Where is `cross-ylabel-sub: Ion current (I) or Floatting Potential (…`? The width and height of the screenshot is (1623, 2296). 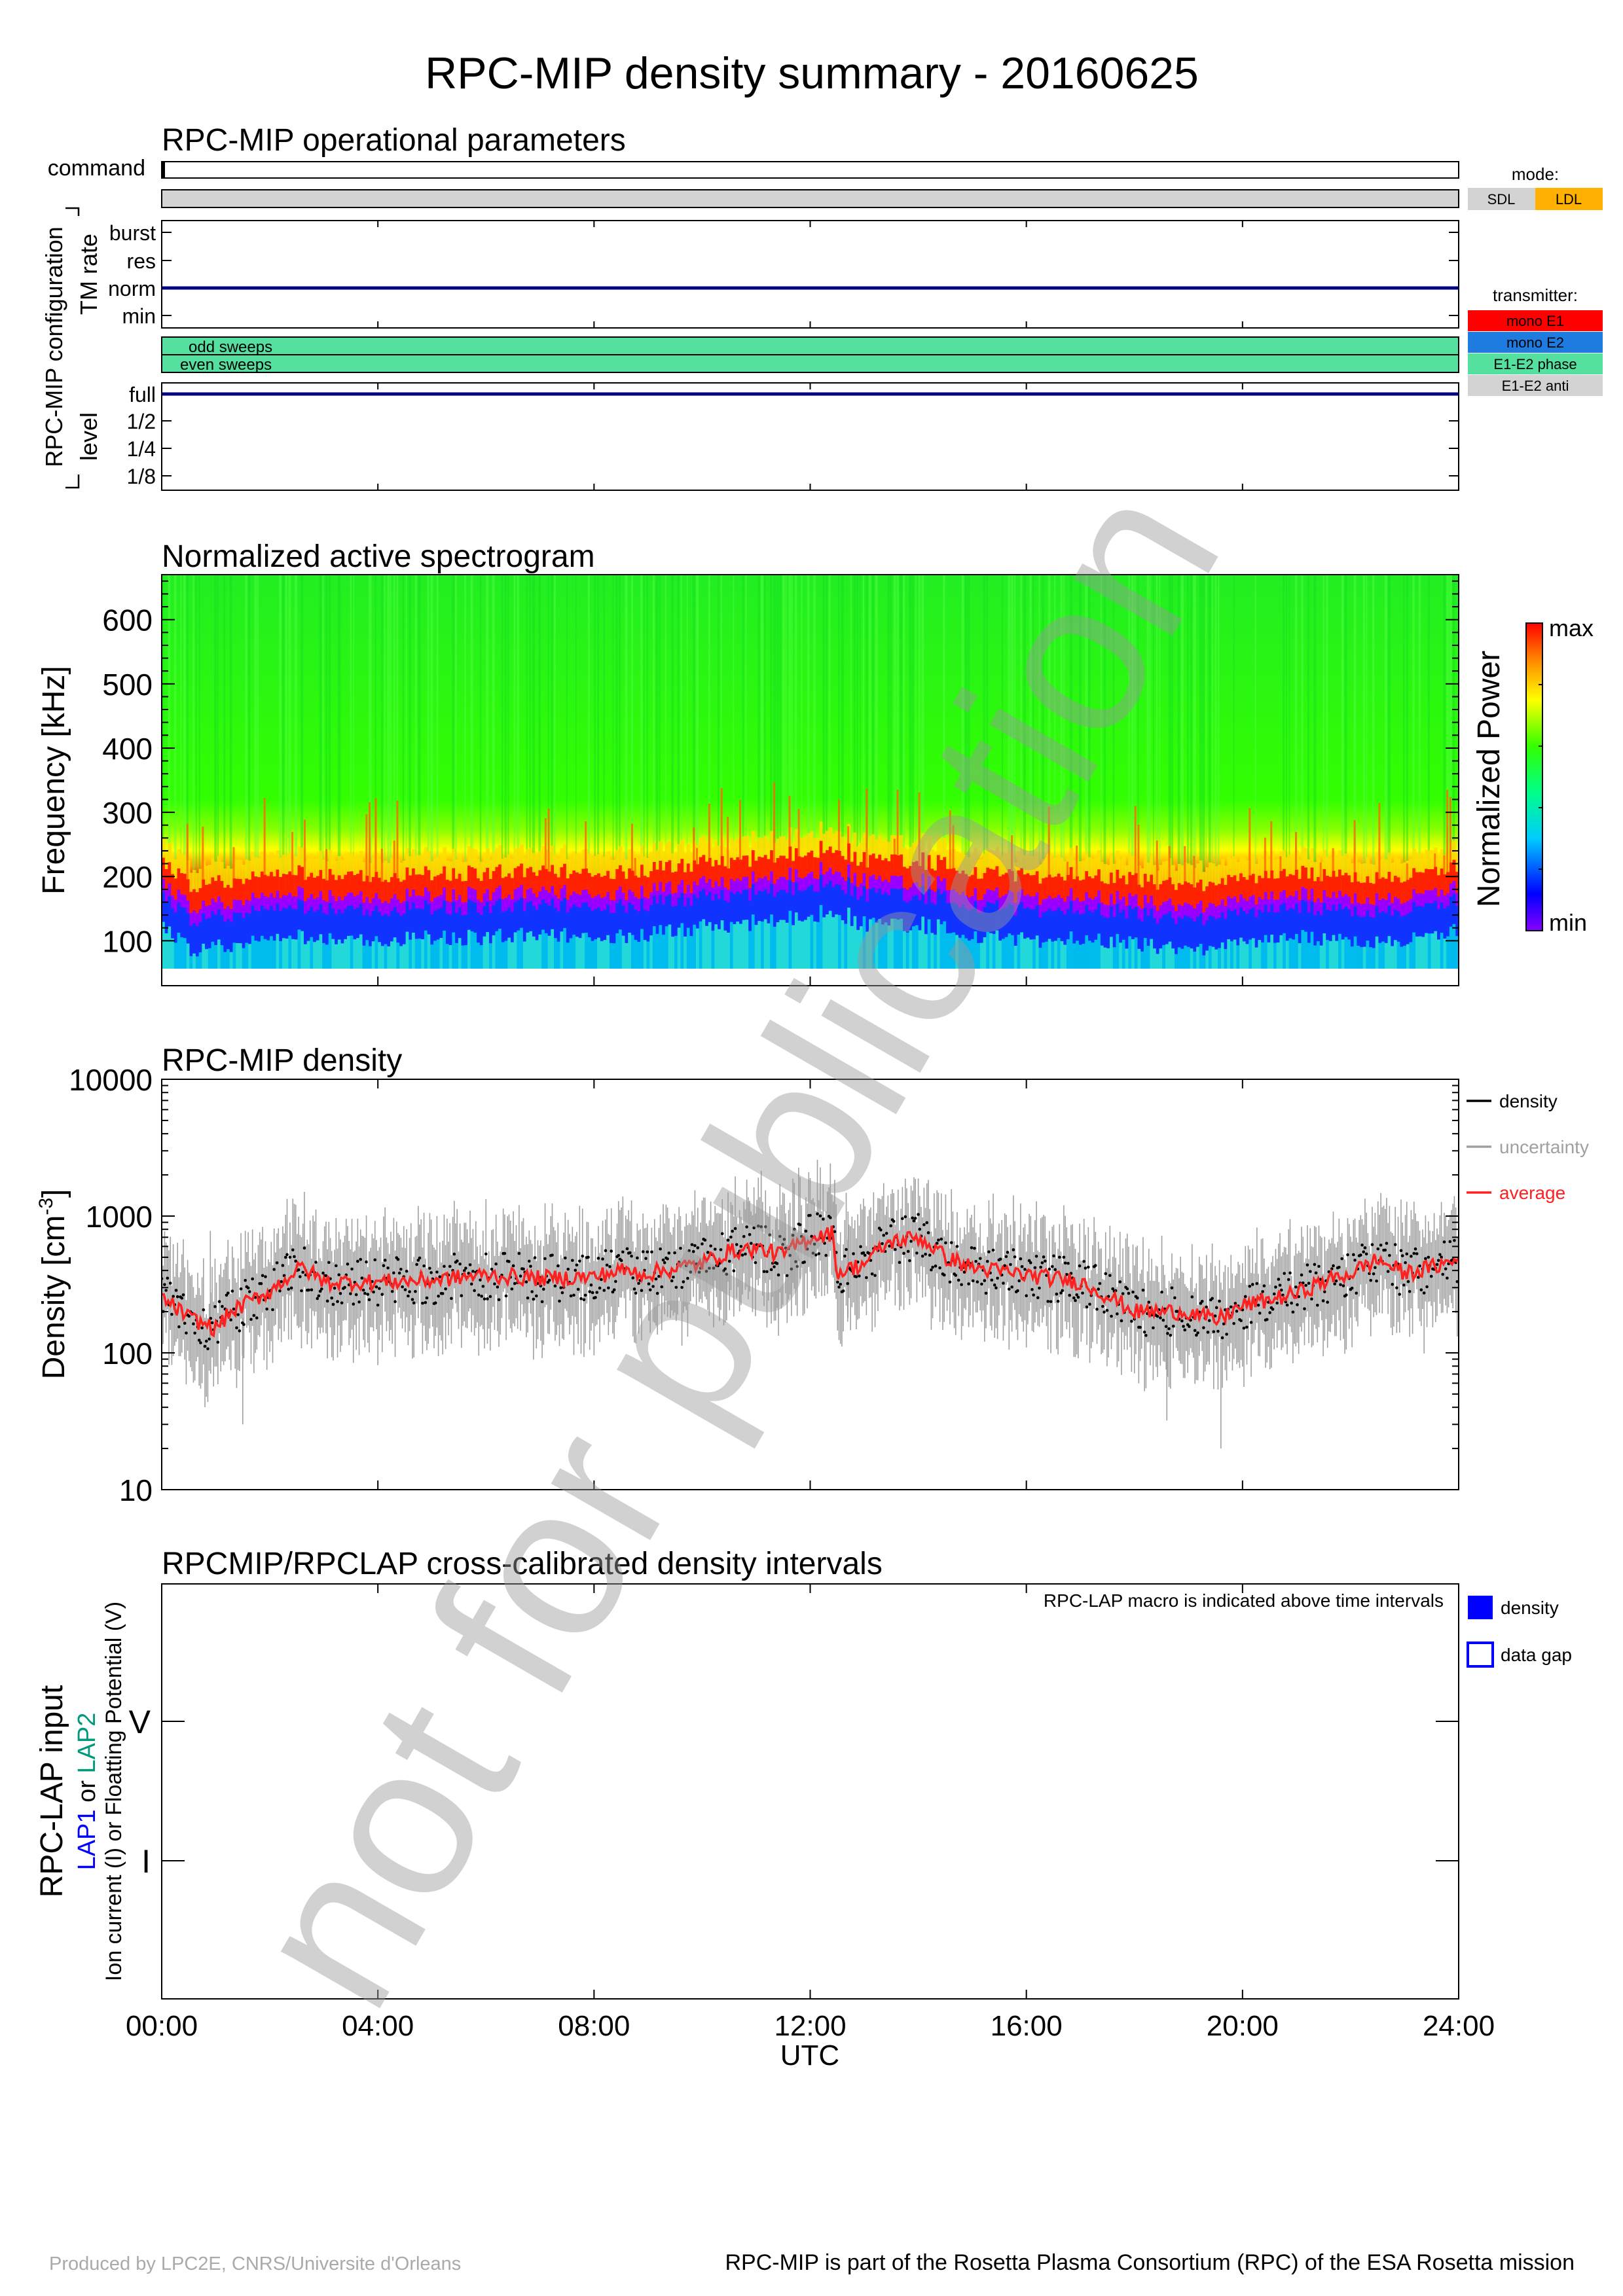 cross-ylabel-sub: Ion current (I) or Floatting Potential (… is located at coordinates (113, 1791).